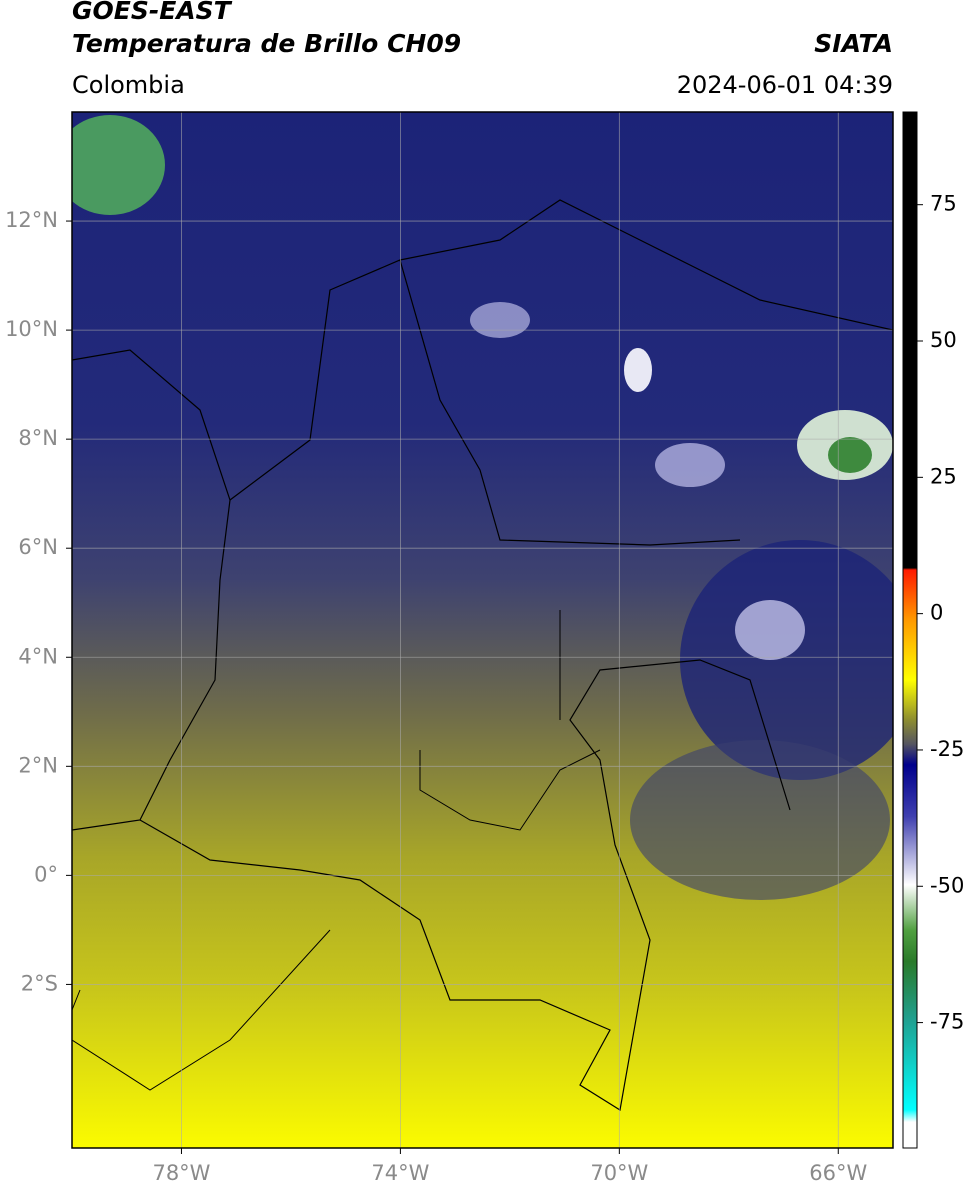 Image resolution: width=966 pixels, height=1190 pixels. What do you see at coordinates (38, 765) in the screenshot?
I see `y-tick-label: 2°N` at bounding box center [38, 765].